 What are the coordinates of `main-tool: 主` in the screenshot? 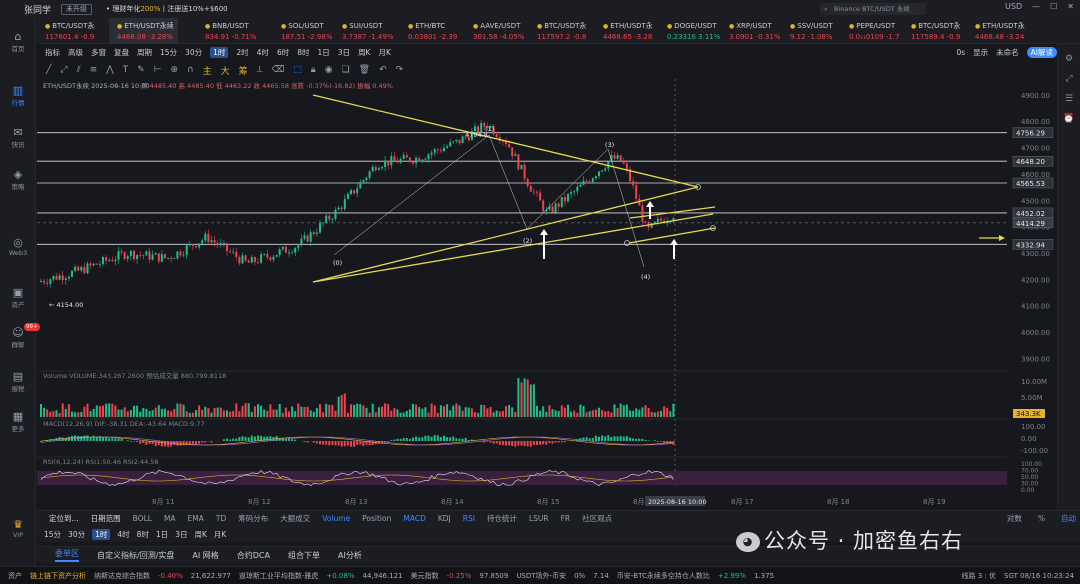 It's located at (207, 71).